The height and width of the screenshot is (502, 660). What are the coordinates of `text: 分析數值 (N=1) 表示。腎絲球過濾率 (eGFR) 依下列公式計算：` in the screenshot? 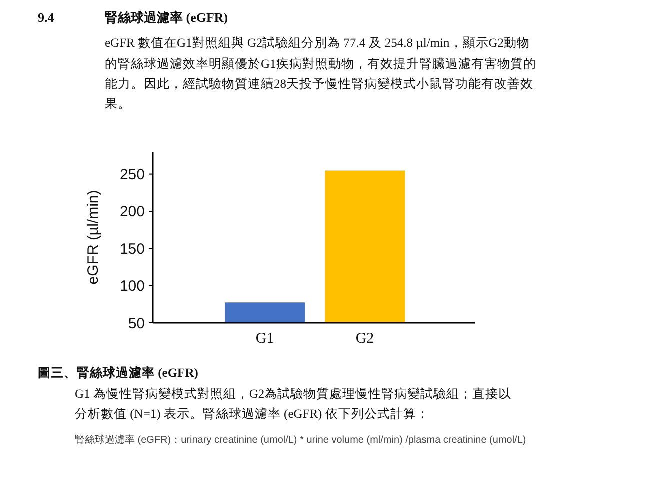 It's located at (252, 413).